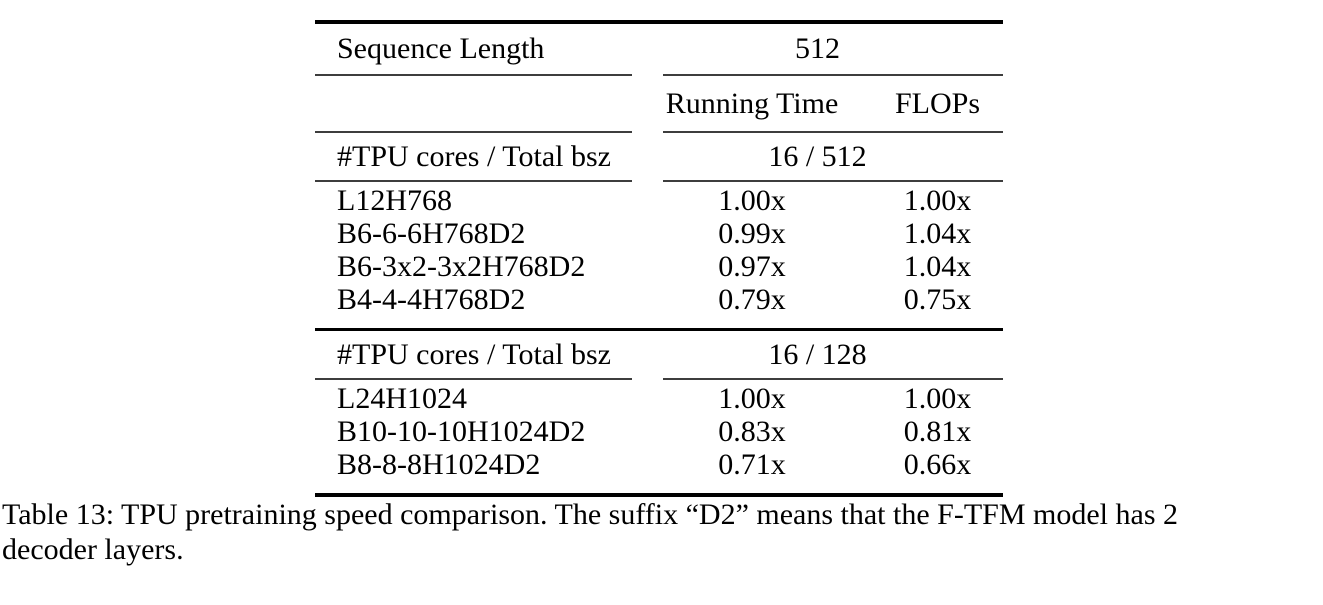  I want to click on model-name: L12H768, so click(394, 200).